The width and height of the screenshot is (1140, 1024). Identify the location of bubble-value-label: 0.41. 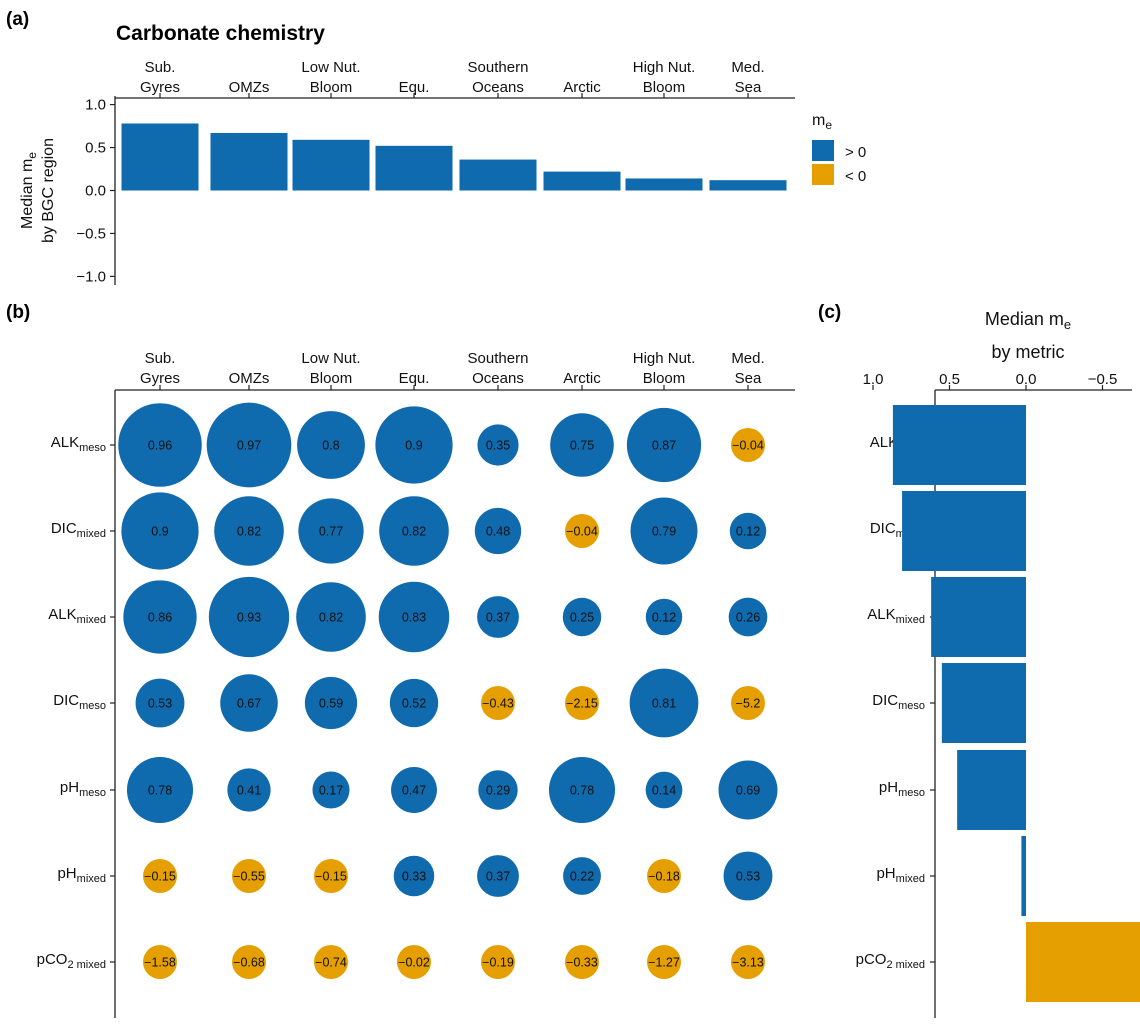
(249, 791).